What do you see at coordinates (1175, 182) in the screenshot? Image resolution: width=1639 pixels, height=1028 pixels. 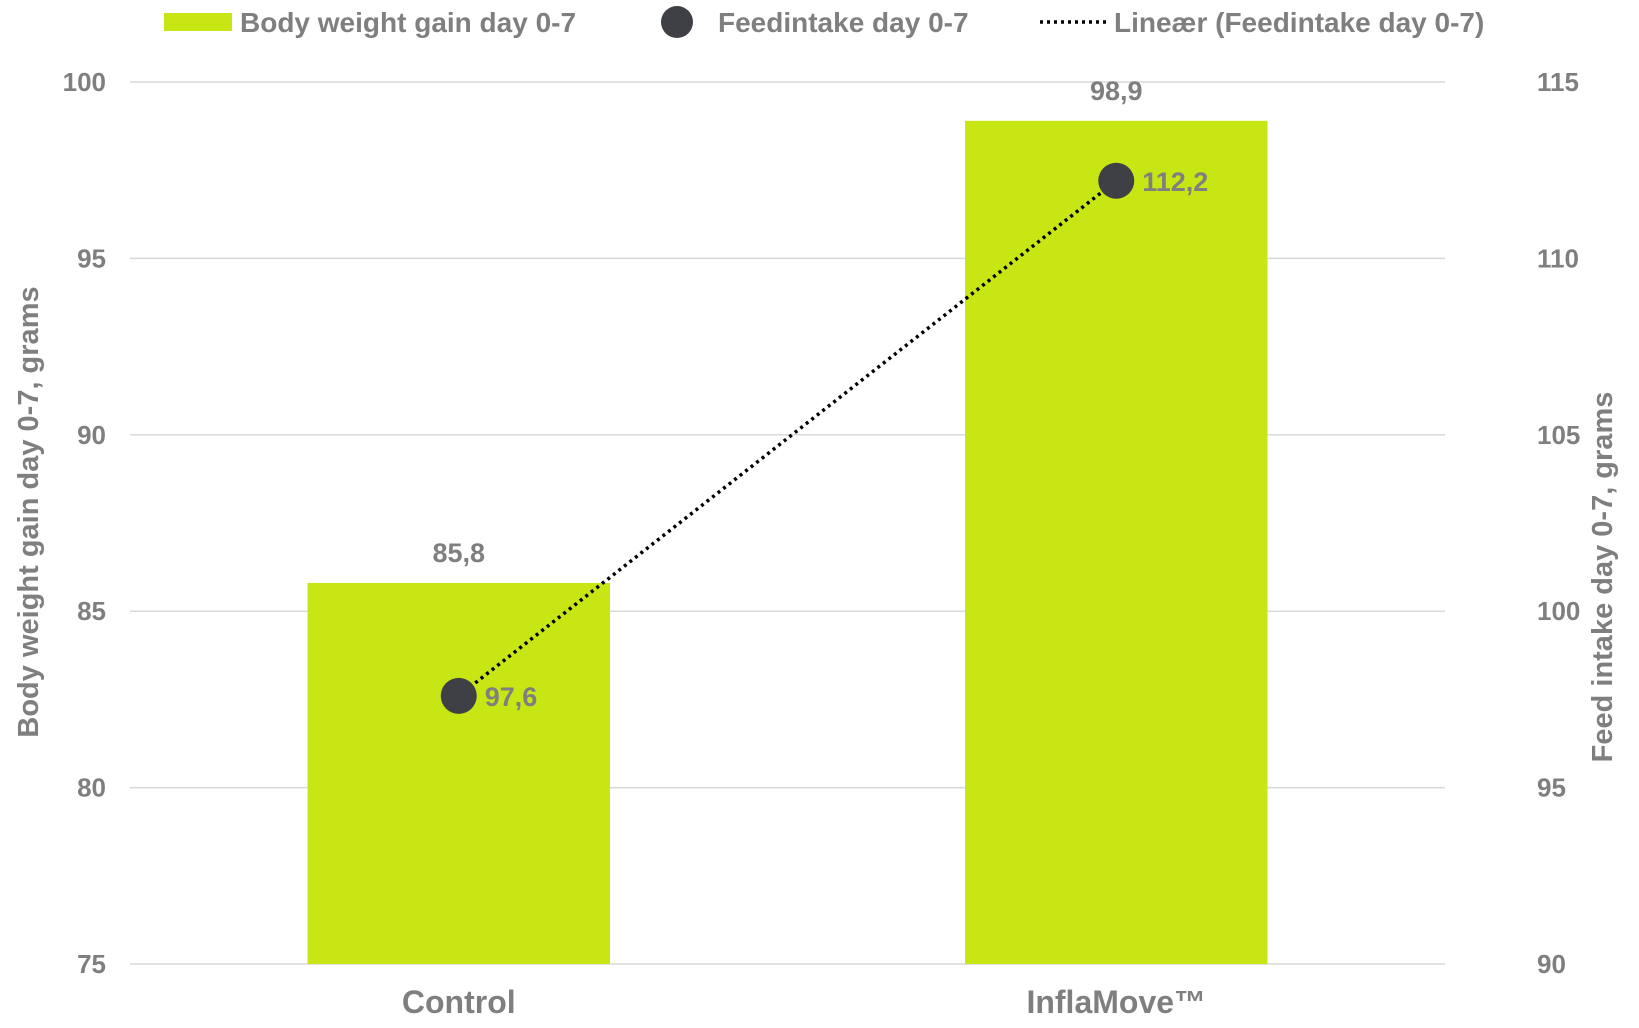 I see `marker-data-label: 112,2` at bounding box center [1175, 182].